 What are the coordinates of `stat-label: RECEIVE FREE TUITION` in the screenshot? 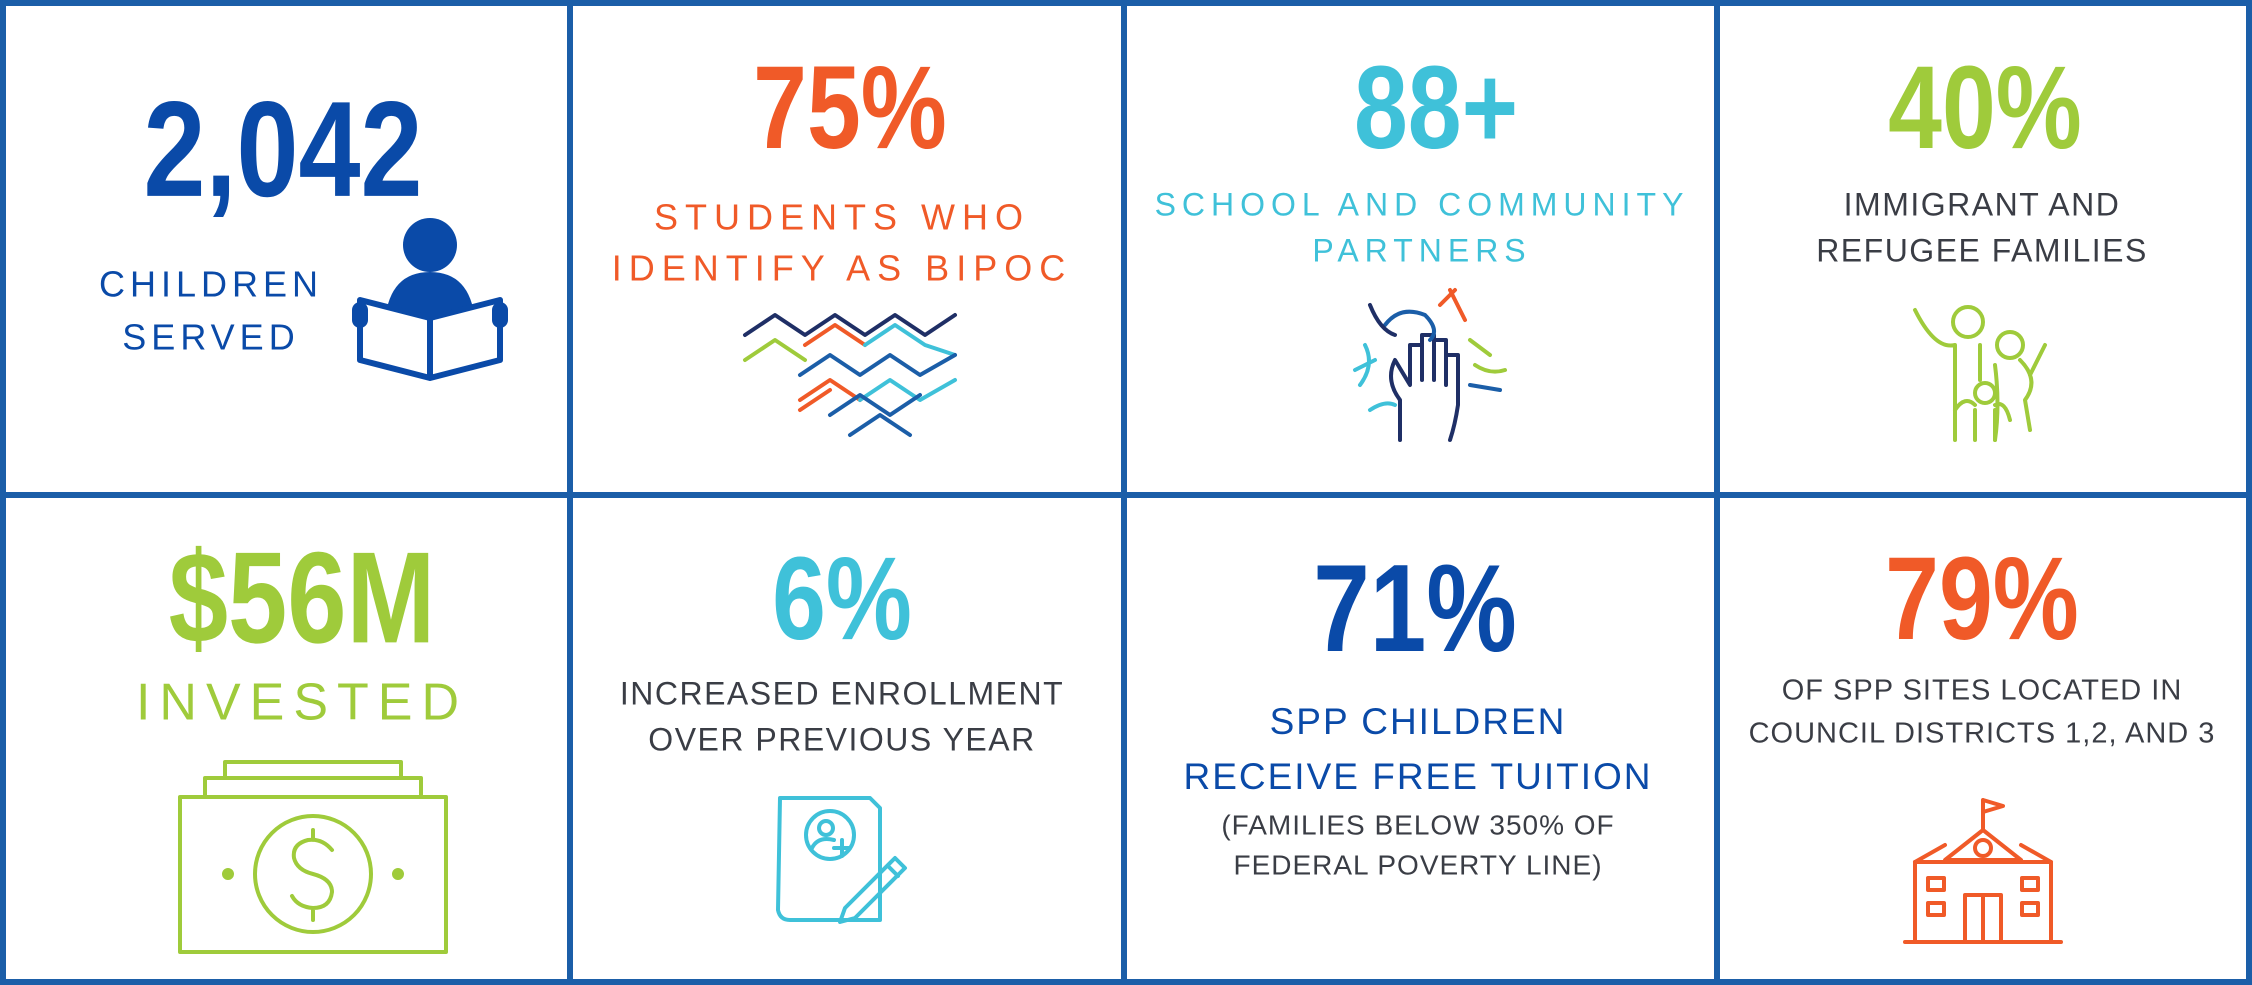 It's located at (1418, 776).